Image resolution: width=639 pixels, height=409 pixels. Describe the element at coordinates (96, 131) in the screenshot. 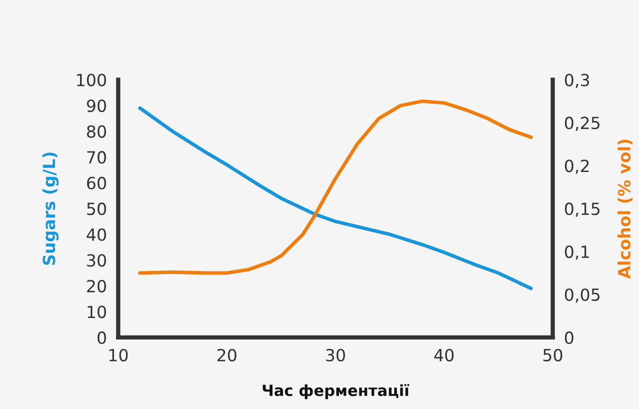

I see `y-tick-label: 80` at that location.